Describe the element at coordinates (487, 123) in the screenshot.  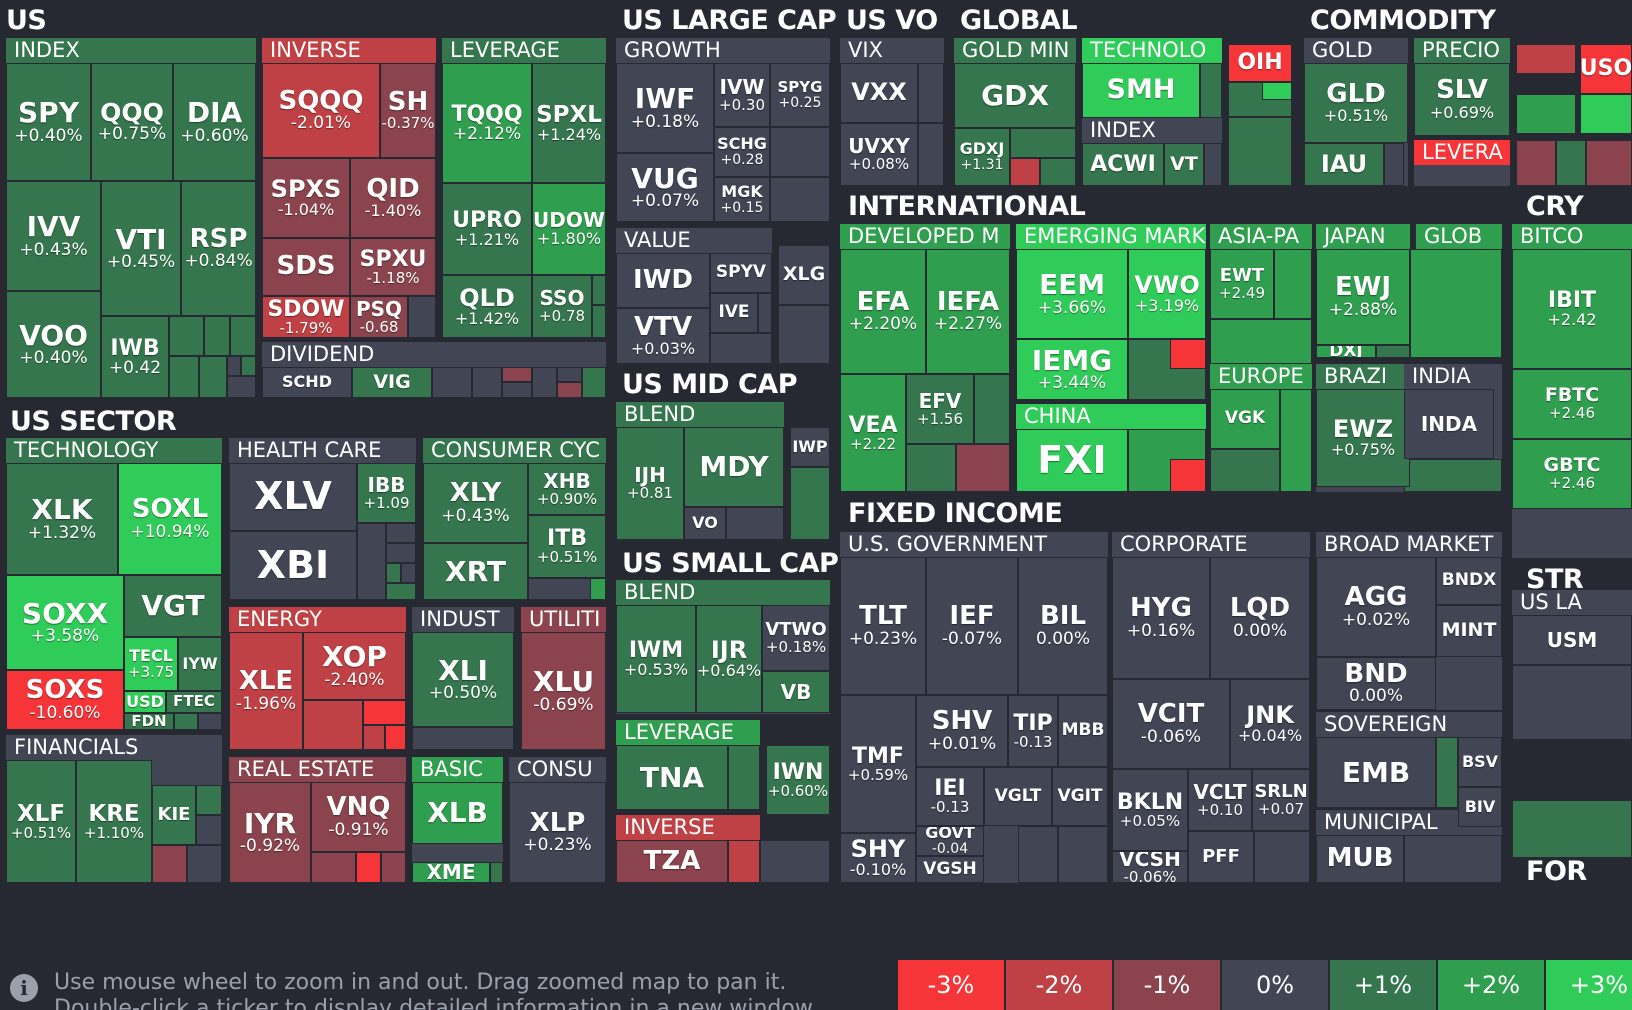
I see `ticker-tile-tqqq: TQQQ +2.12%` at that location.